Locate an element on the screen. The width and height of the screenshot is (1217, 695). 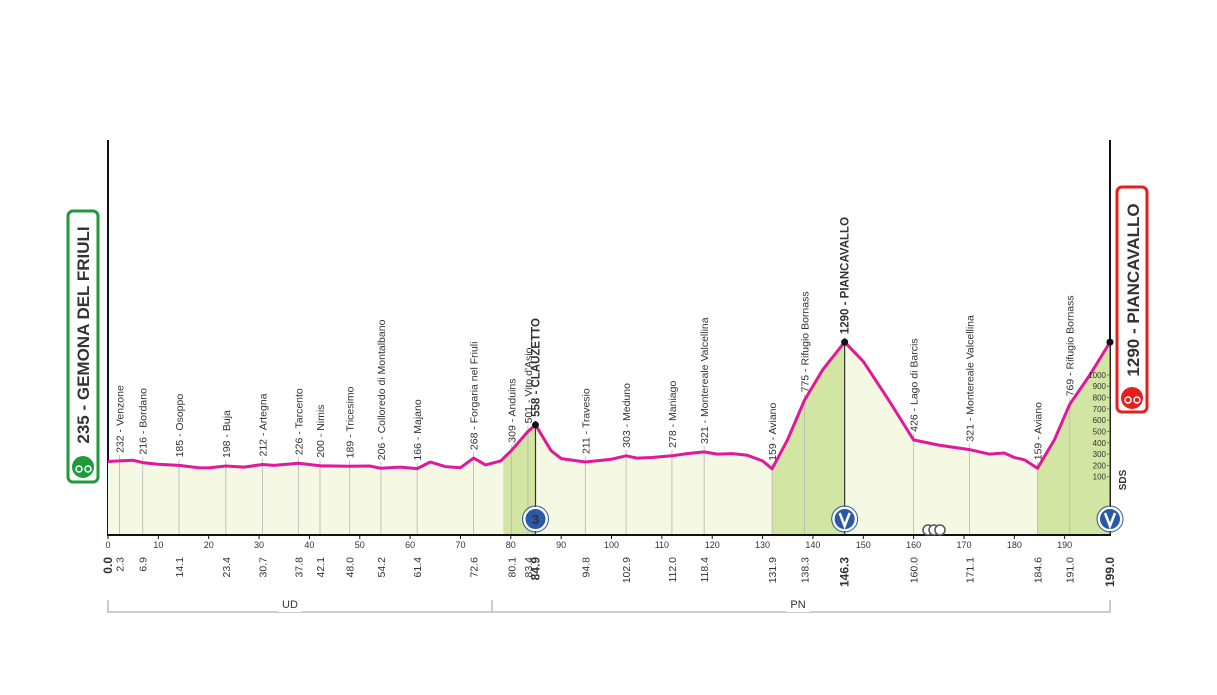
km-label: 0.0 is located at coordinates (108, 565).